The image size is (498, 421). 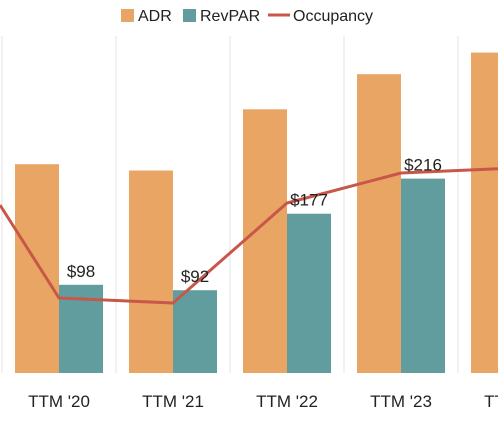 I want to click on revpar-data-label-ttm-23: $216, so click(x=423, y=165).